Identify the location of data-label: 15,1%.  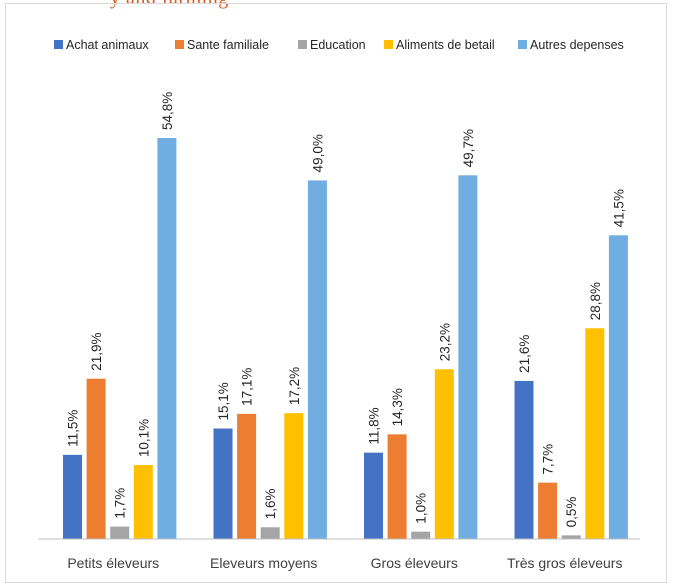
(223, 401).